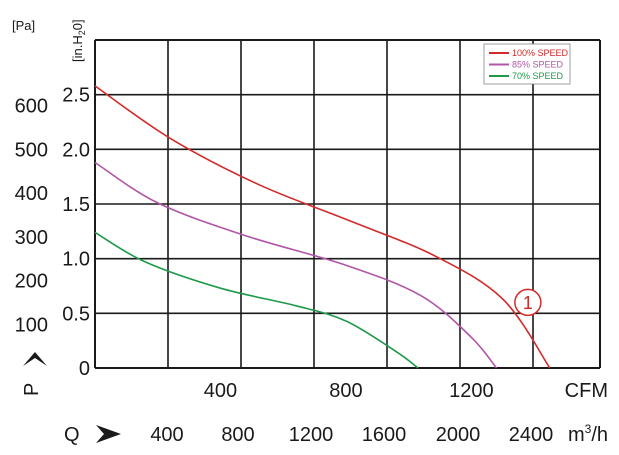  Describe the element at coordinates (599, 435) in the screenshot. I see `m3h-unit-tail: /h` at that location.